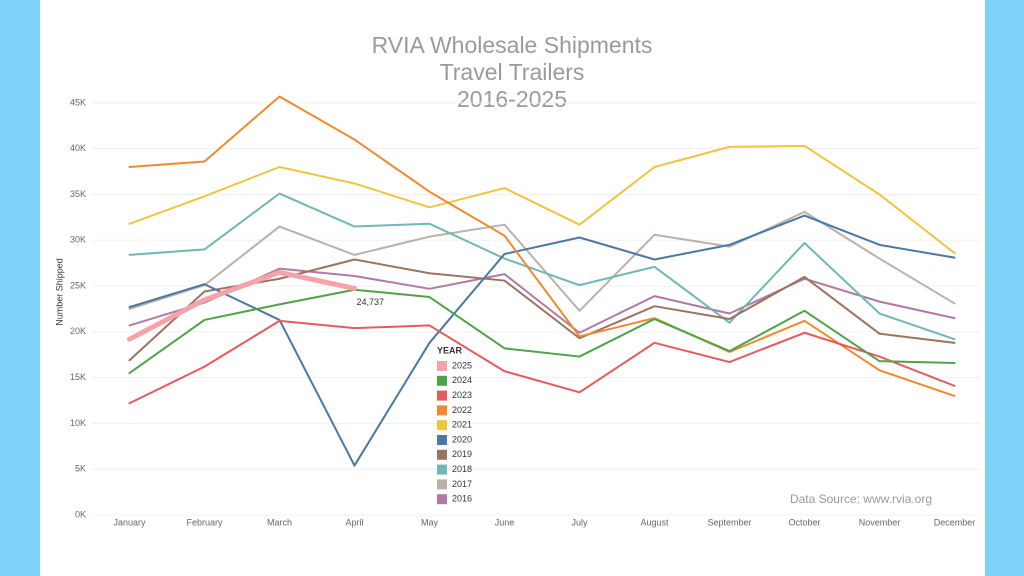 Image resolution: width=1024 pixels, height=576 pixels. I want to click on x-tick-label: April, so click(354, 522).